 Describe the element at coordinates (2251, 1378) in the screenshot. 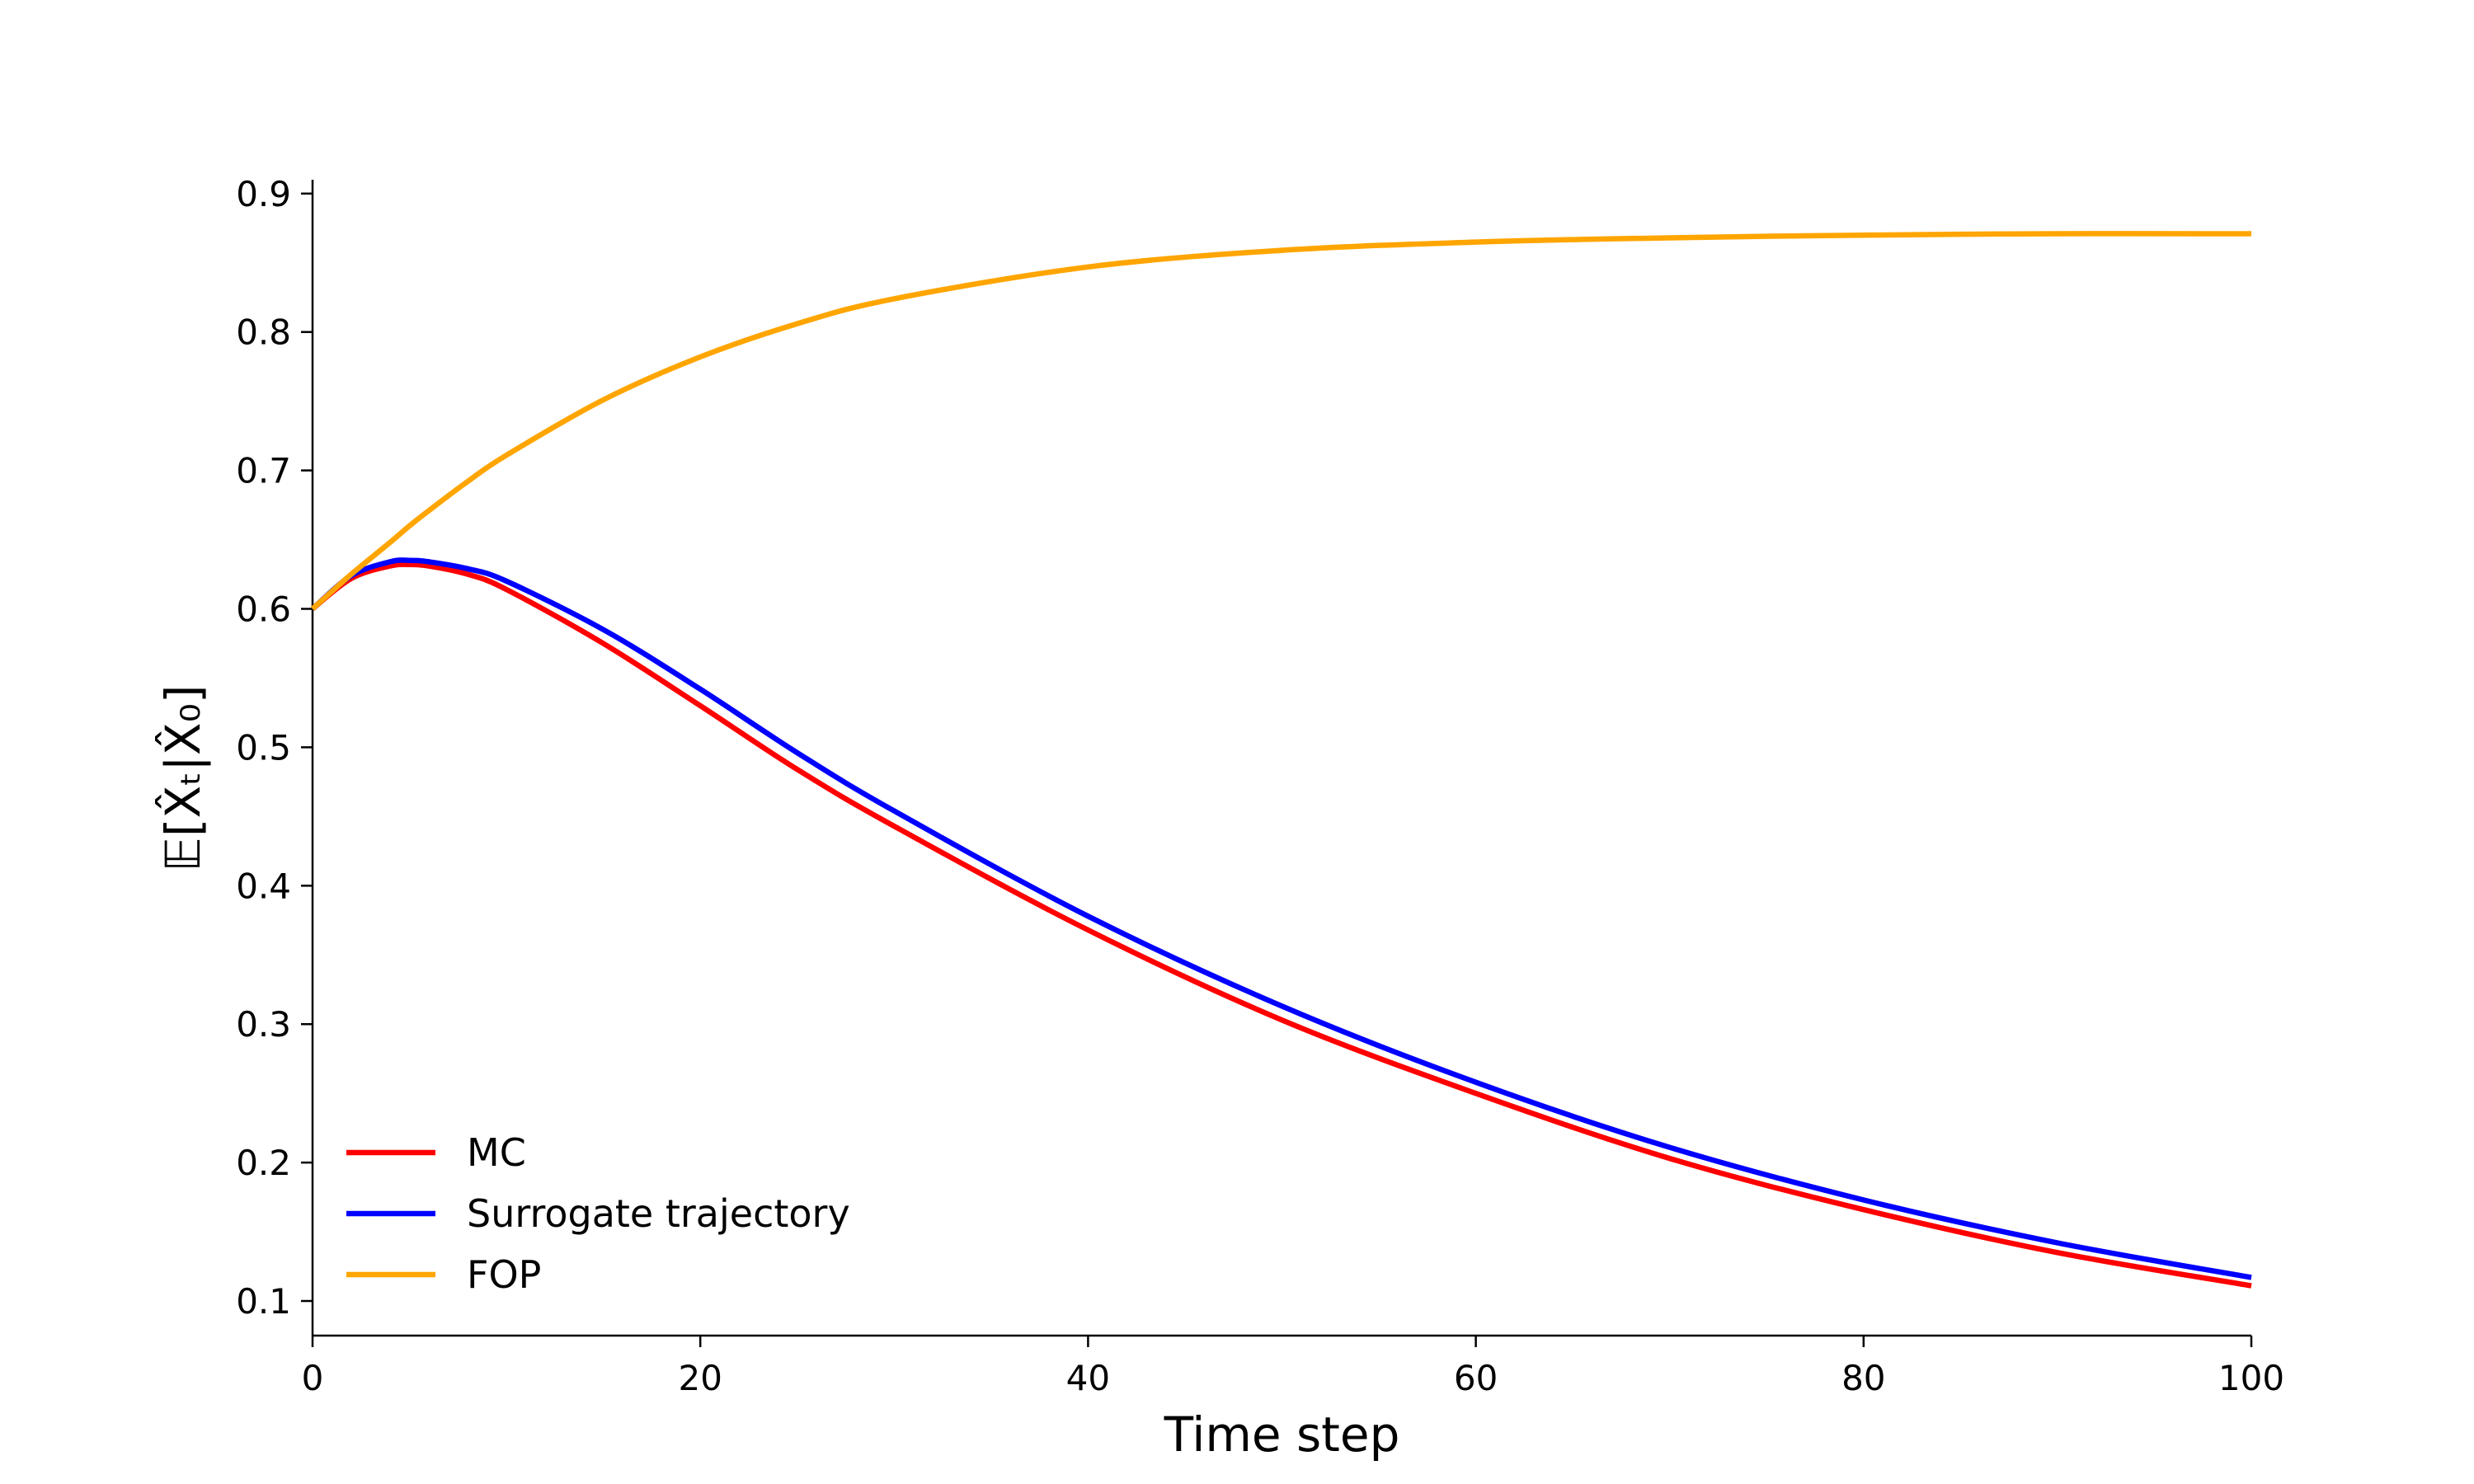

I see `x-tick-label: 100` at that location.